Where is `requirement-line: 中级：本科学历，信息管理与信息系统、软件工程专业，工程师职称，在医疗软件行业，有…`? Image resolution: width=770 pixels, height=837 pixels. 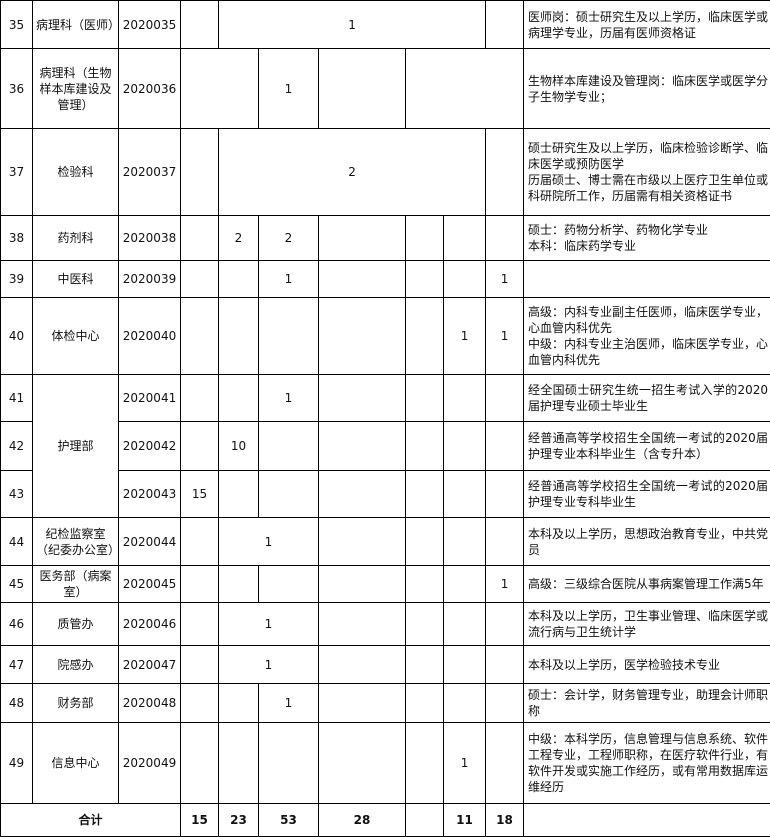
requirement-line: 中级：本科学历，信息管理与信息系统、软件工程专业，工程师职称，在医疗软件行业，有… is located at coordinates (648, 763).